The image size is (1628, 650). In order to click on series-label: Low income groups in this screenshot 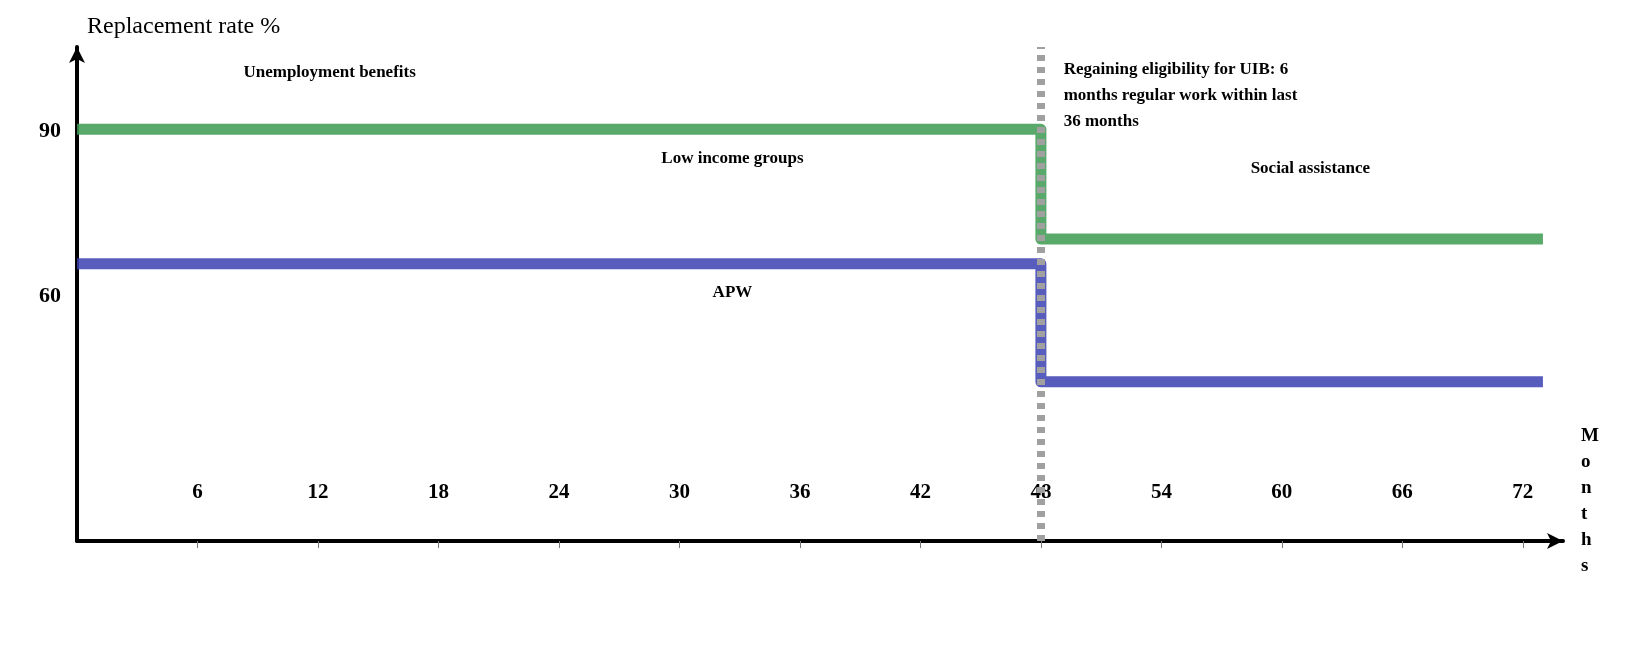, I will do `click(732, 157)`.